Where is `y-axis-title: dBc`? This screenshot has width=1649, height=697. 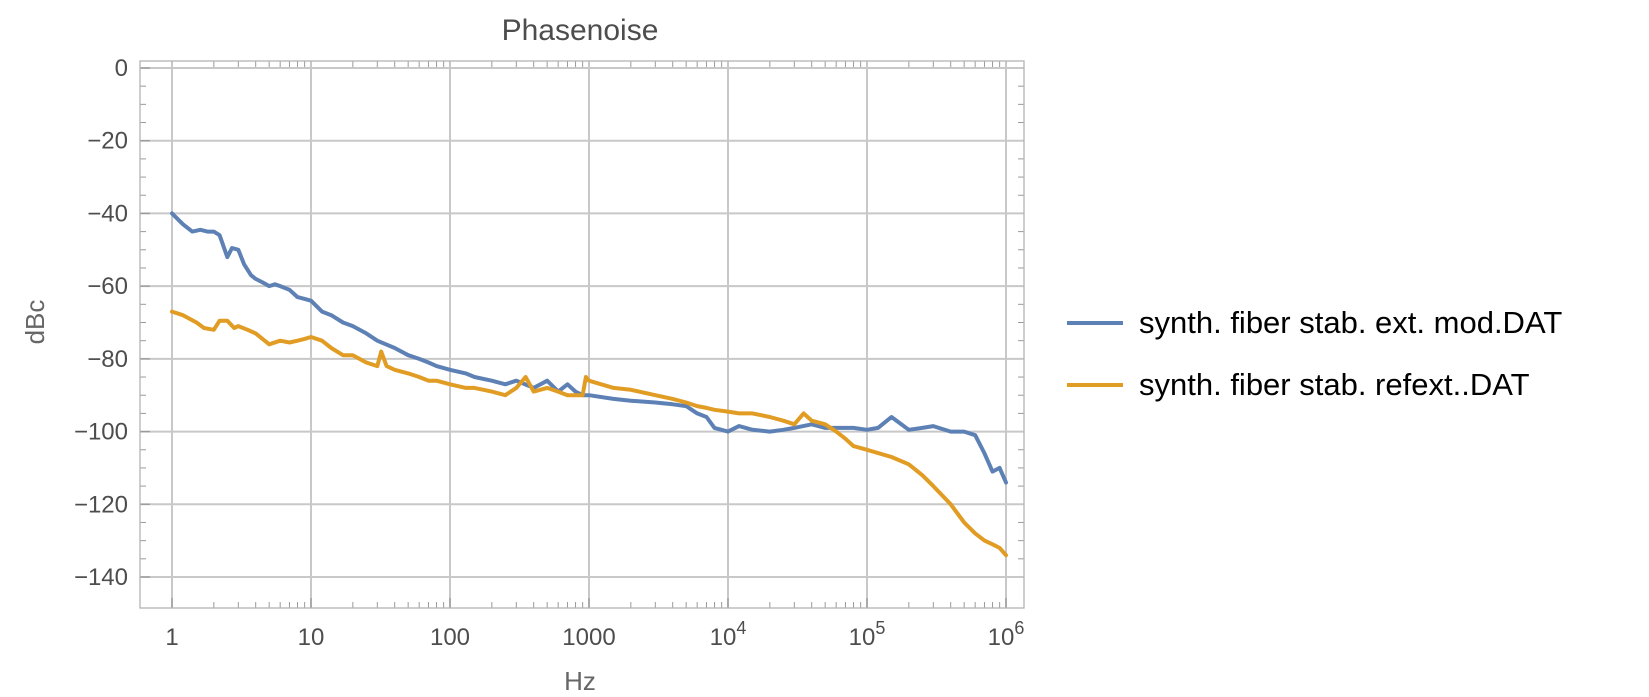 y-axis-title: dBc is located at coordinates (35, 322).